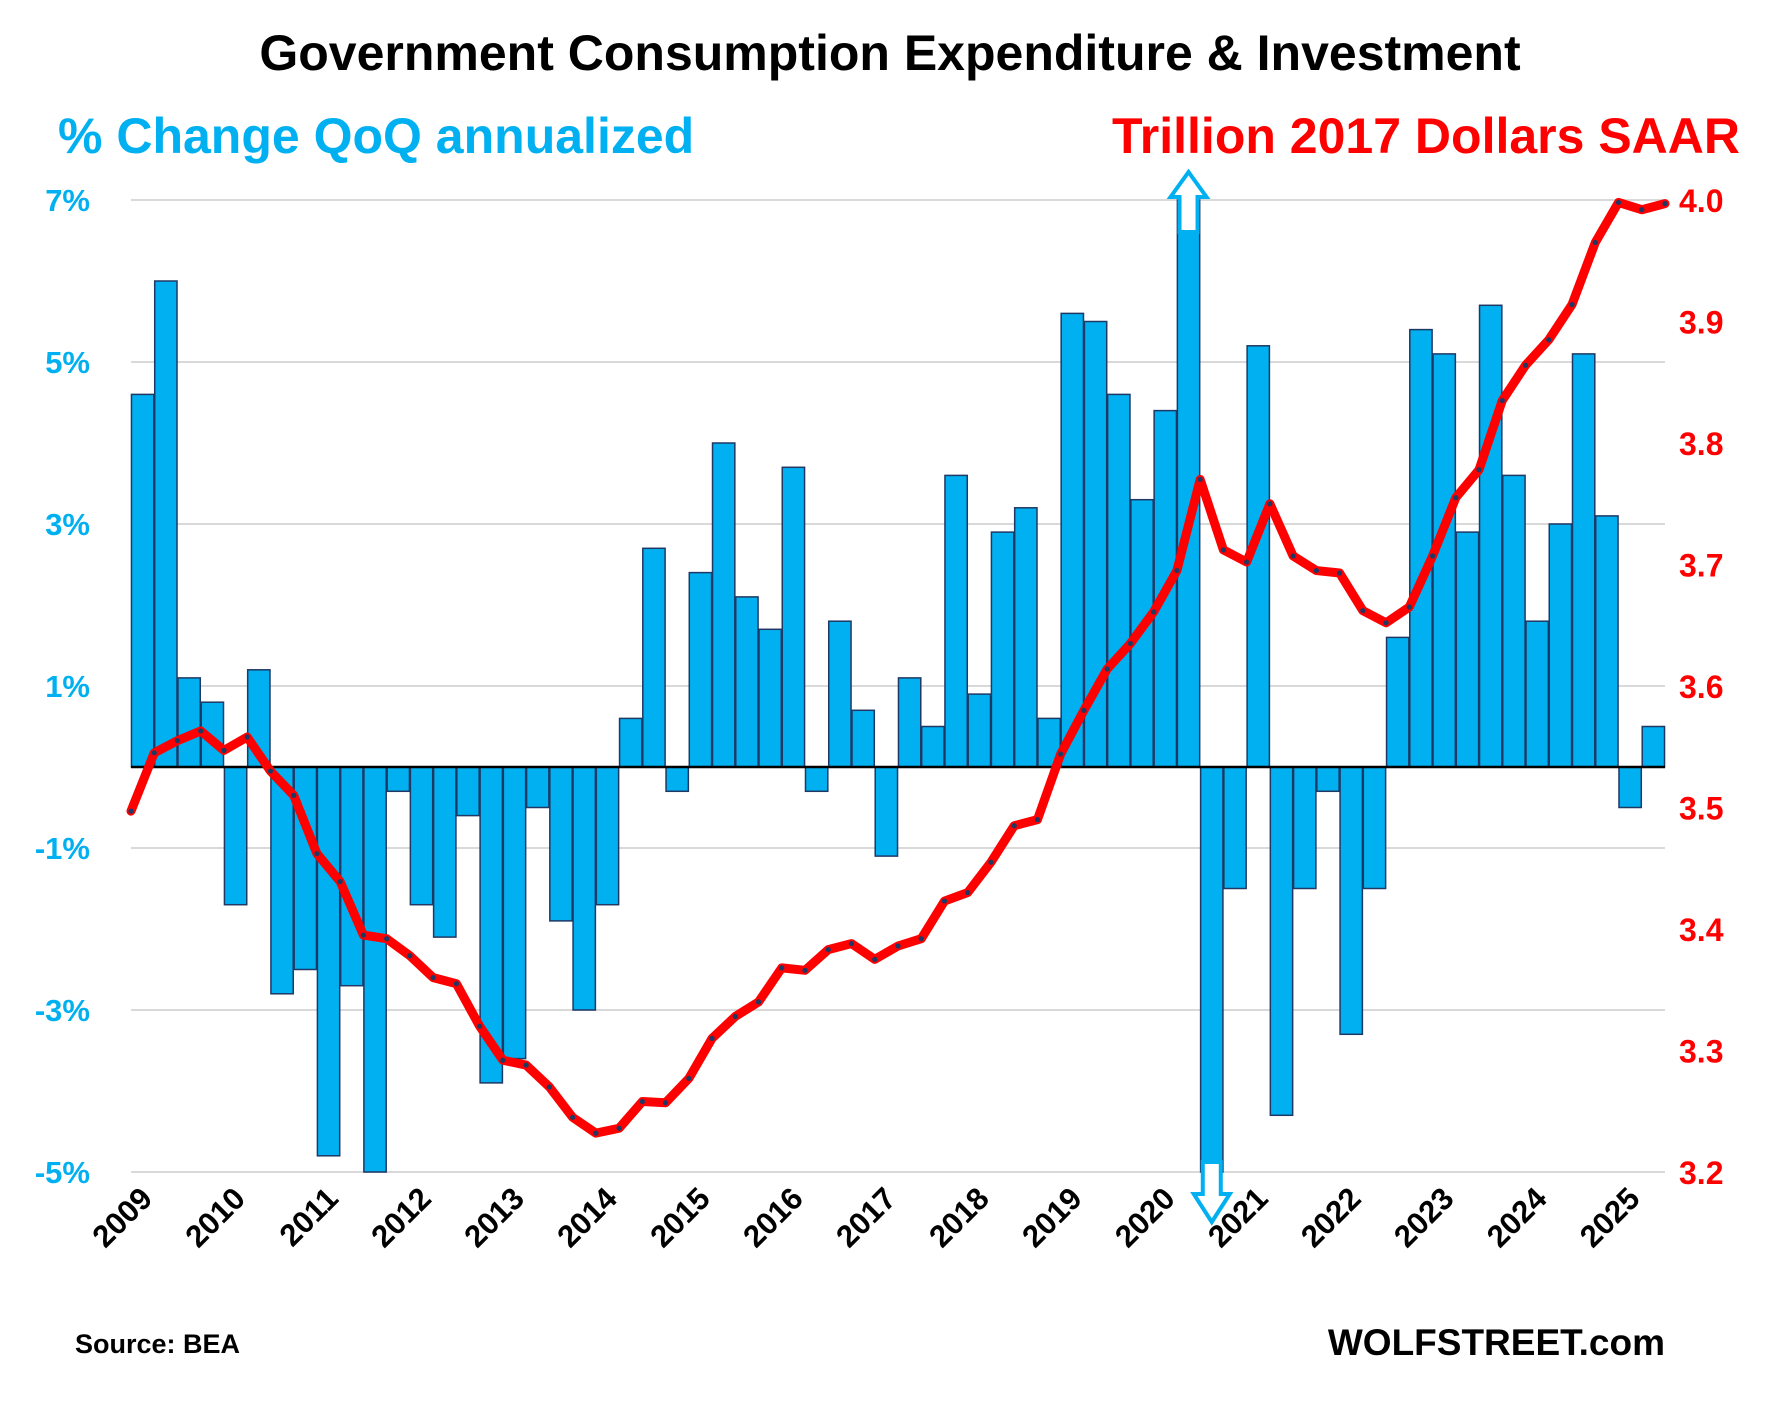  I want to click on right-tick-label: 3.5, so click(1701, 809).